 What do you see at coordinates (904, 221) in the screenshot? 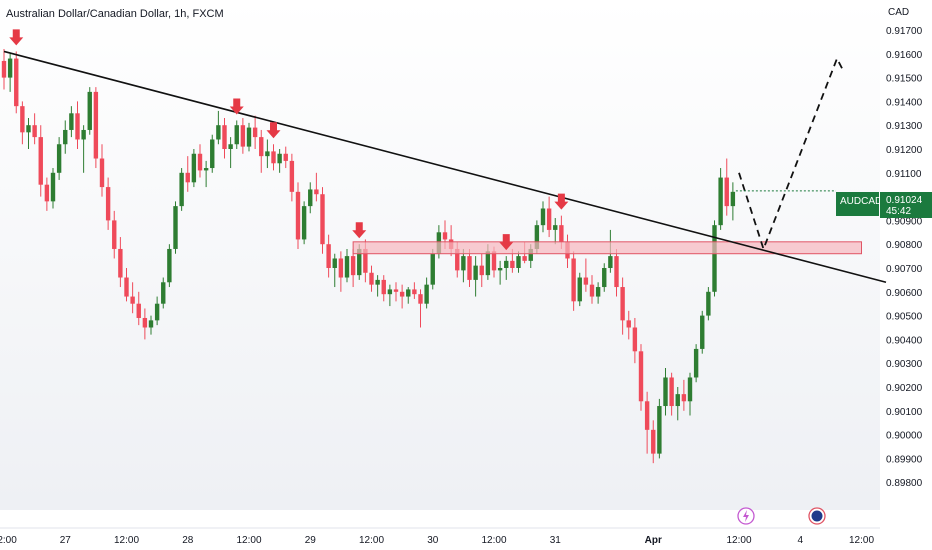
I see `price-tick-label: 0.90900` at bounding box center [904, 221].